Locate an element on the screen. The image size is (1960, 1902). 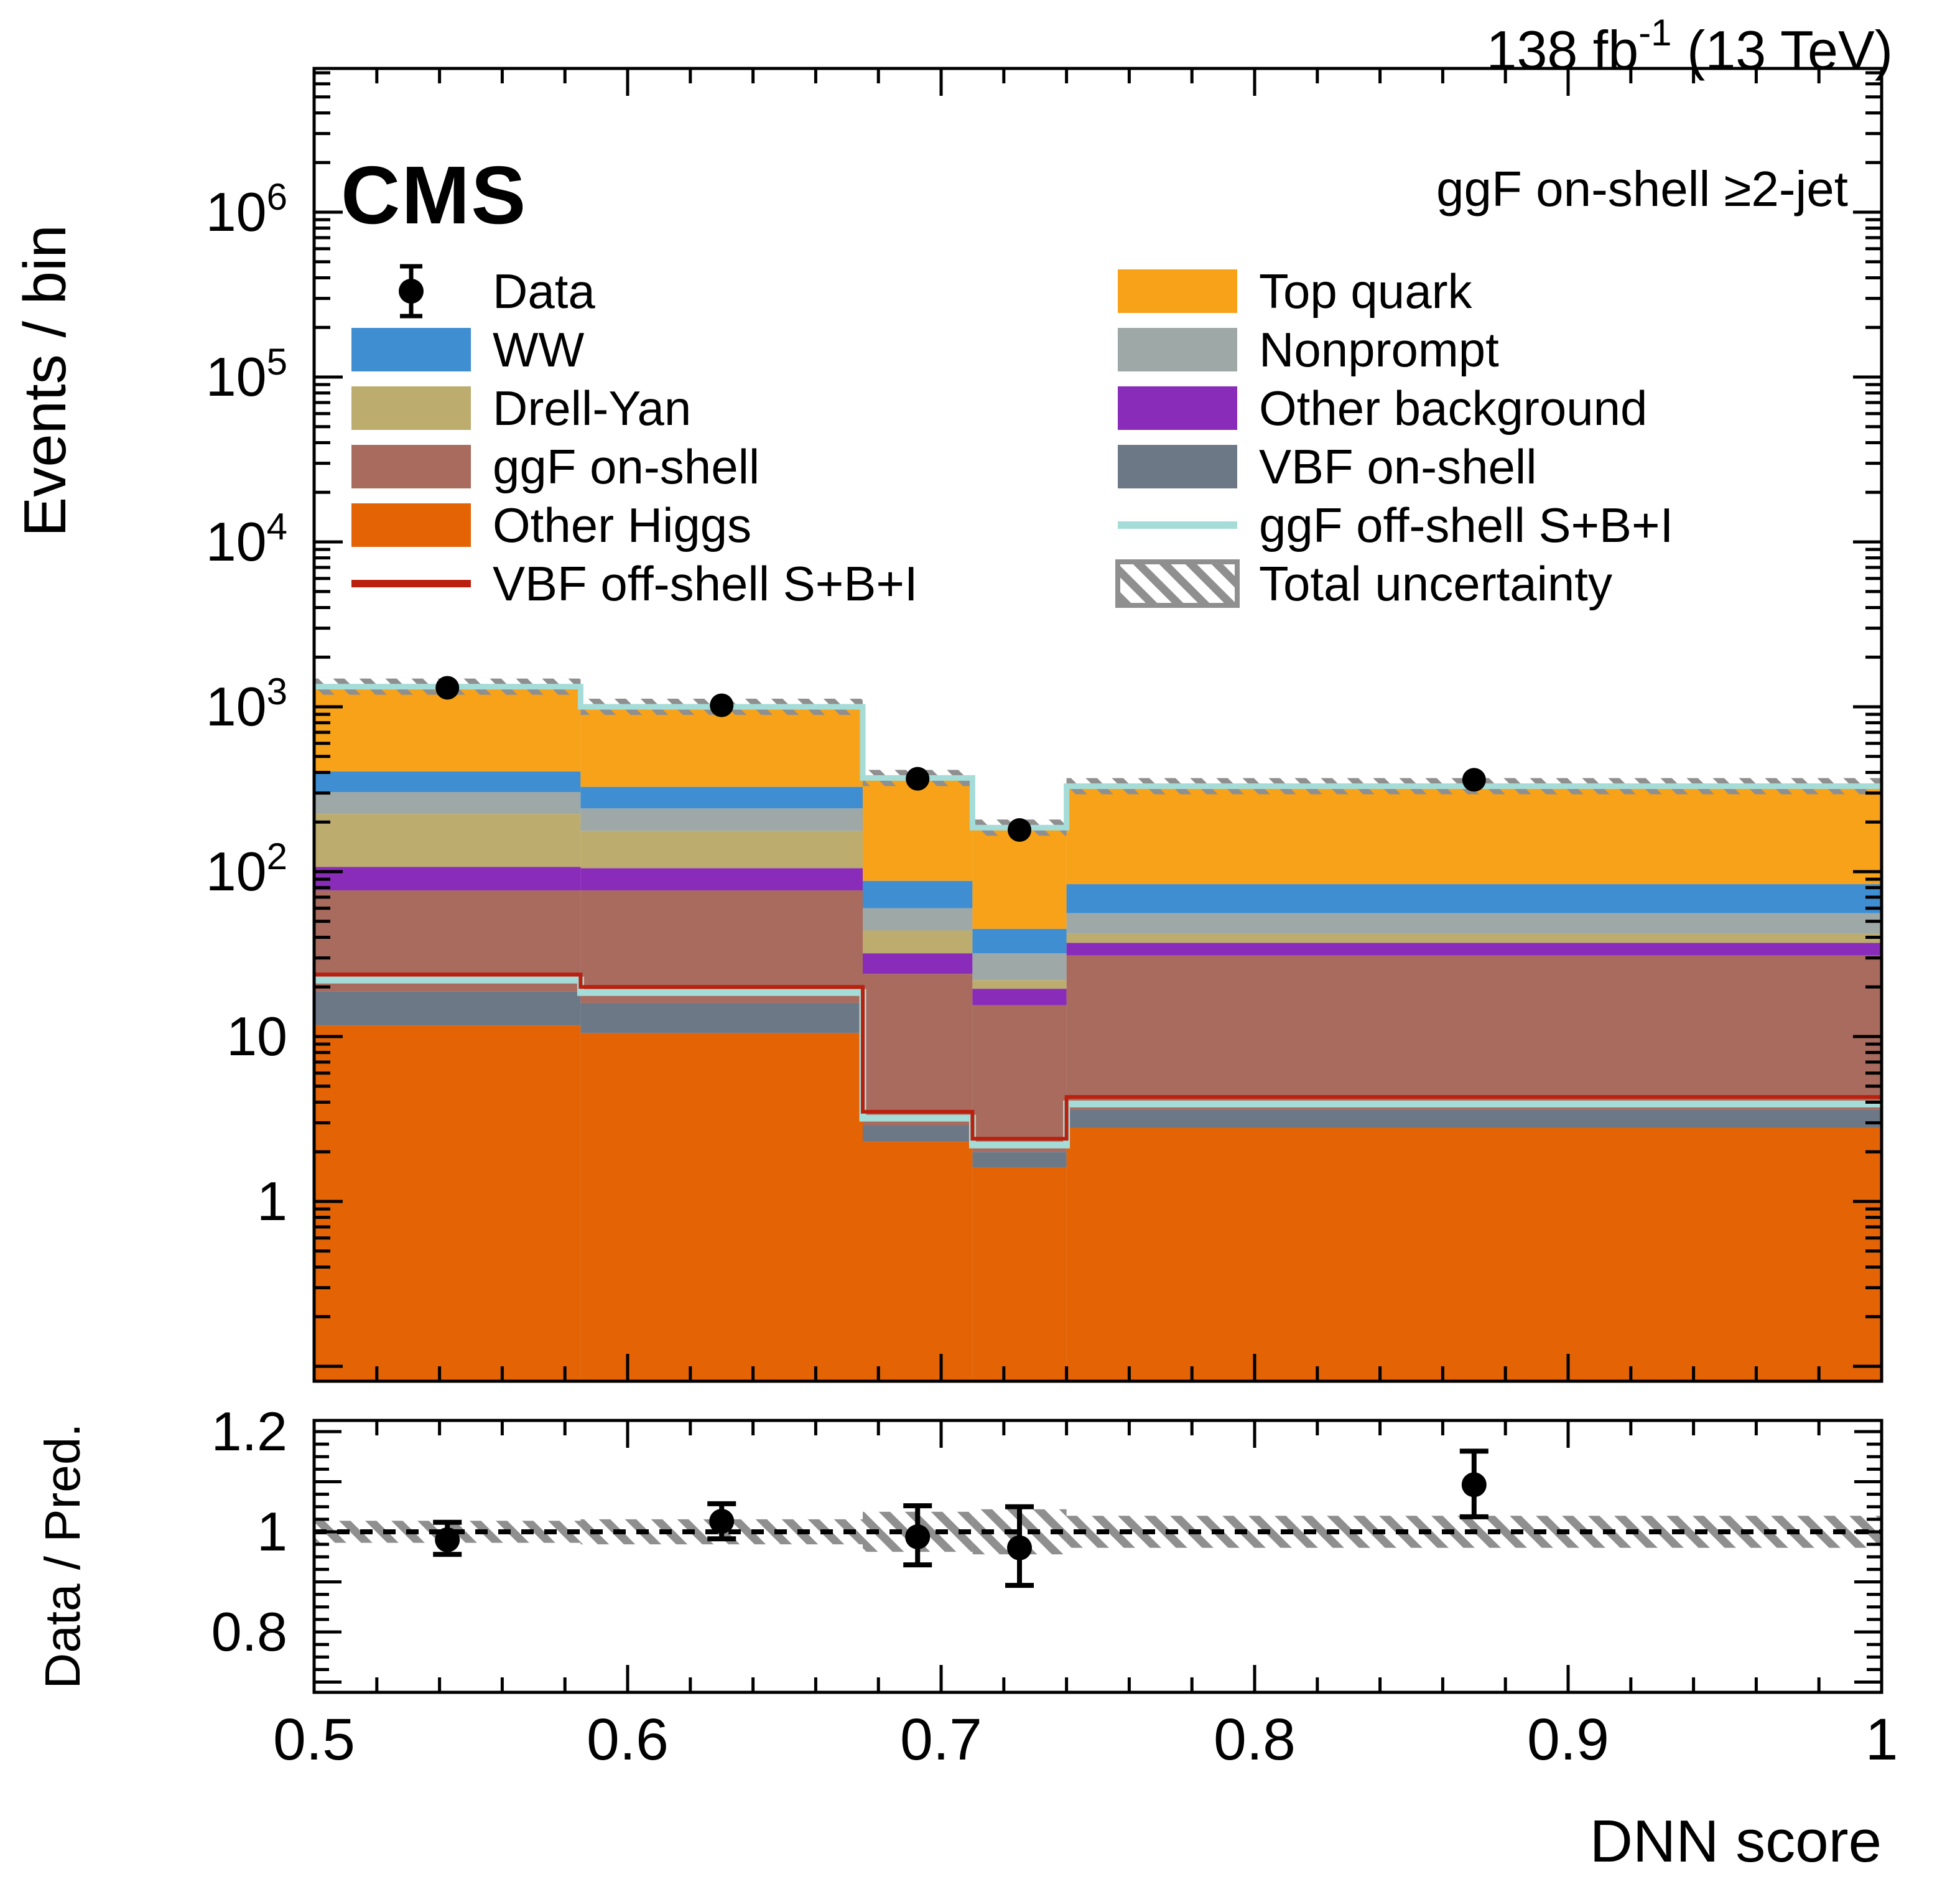
y-tick-label: 10 is located at coordinates (256, 1036).